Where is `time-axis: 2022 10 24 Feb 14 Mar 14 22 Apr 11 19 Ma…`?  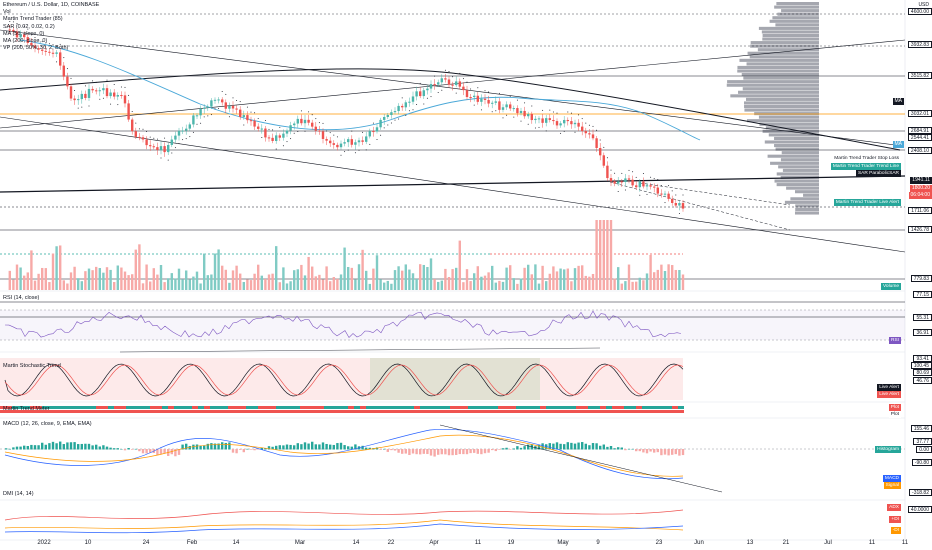
time-axis: 2022 10 24 Feb 14 Mar 14 22 Apr 11 19 Ma… is located at coordinates (466, 545).